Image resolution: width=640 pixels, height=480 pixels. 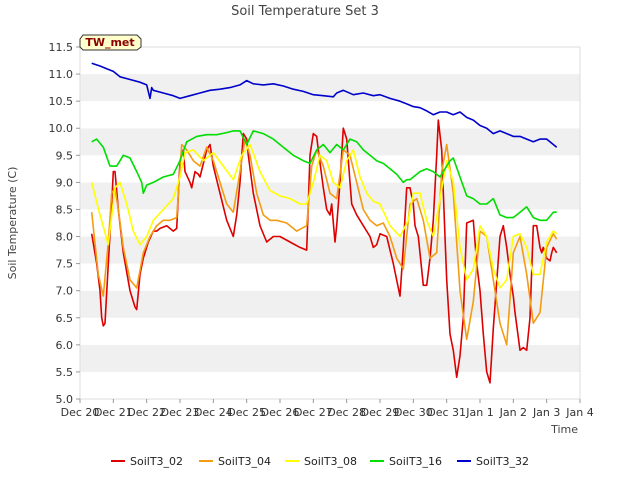 I want to click on y-tick-label: 6.5, so click(x=65, y=318).